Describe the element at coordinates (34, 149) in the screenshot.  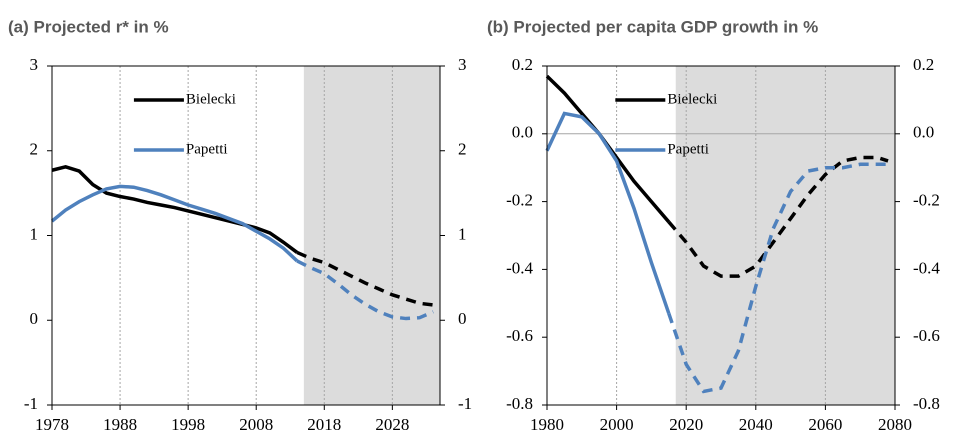
I see `y-tick-label: 2` at that location.